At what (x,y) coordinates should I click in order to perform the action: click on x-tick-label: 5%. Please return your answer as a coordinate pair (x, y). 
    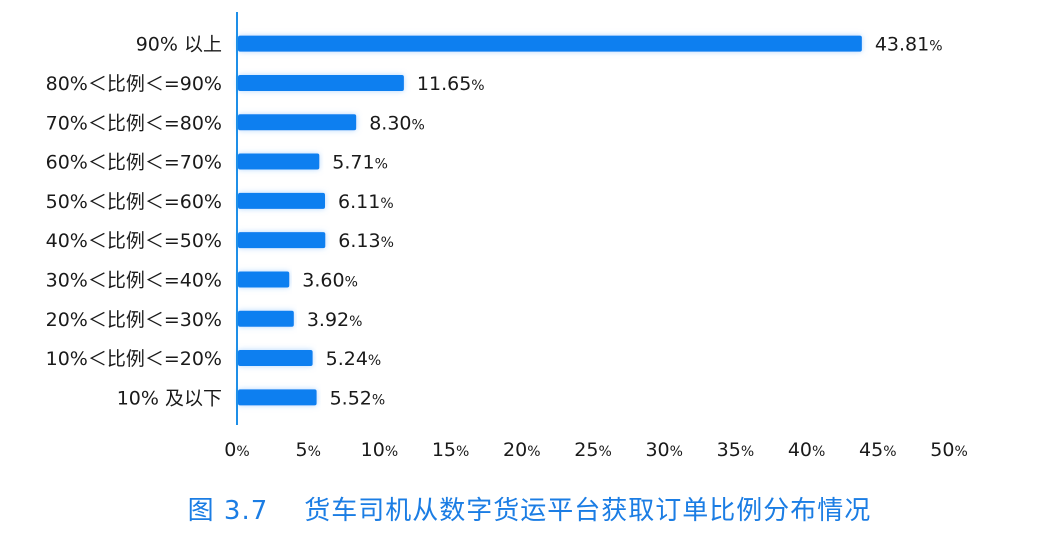
    Looking at the image, I should click on (307, 450).